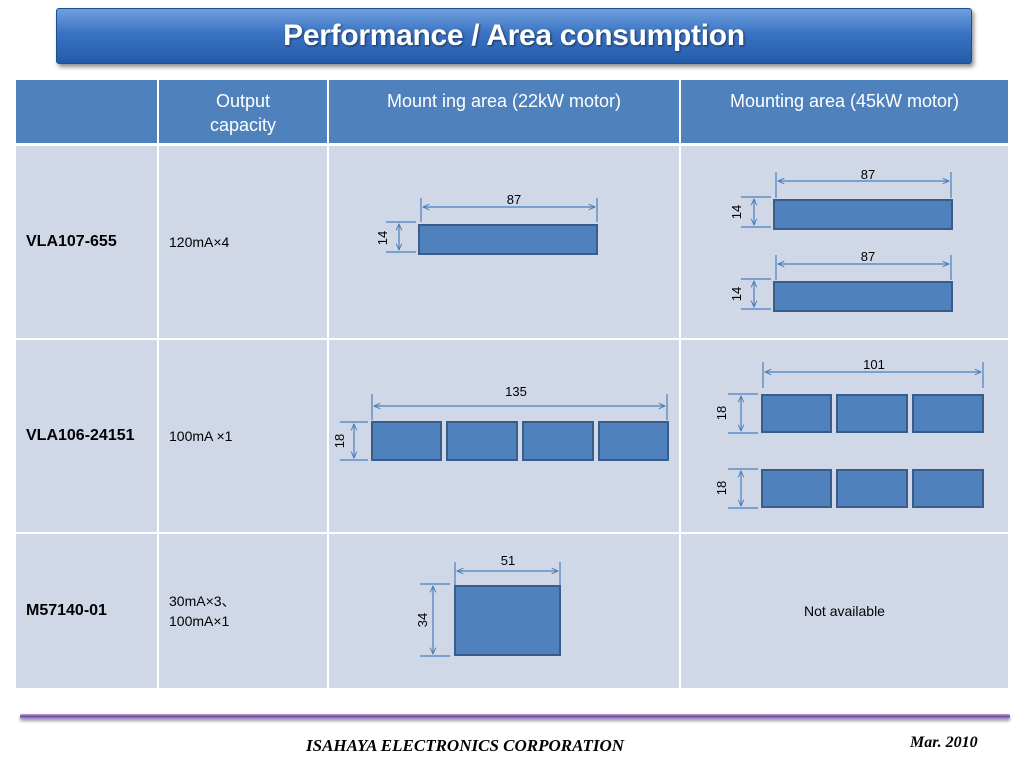 This screenshot has height=768, width=1024. What do you see at coordinates (202, 601) in the screenshot?
I see `row3-output-line1: 30mA×3、` at bounding box center [202, 601].